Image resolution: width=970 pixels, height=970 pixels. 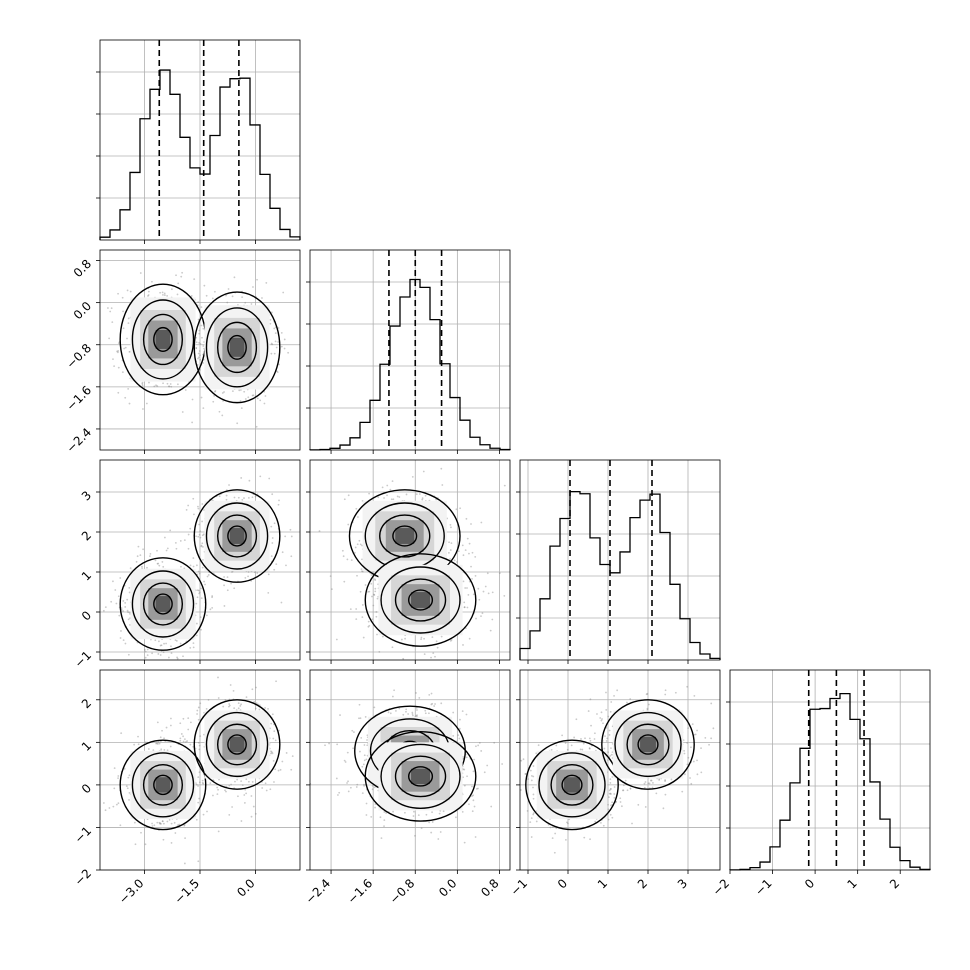 What do you see at coordinates (82, 310) in the screenshot?
I see `y-tick-label: 0.0` at bounding box center [82, 310].